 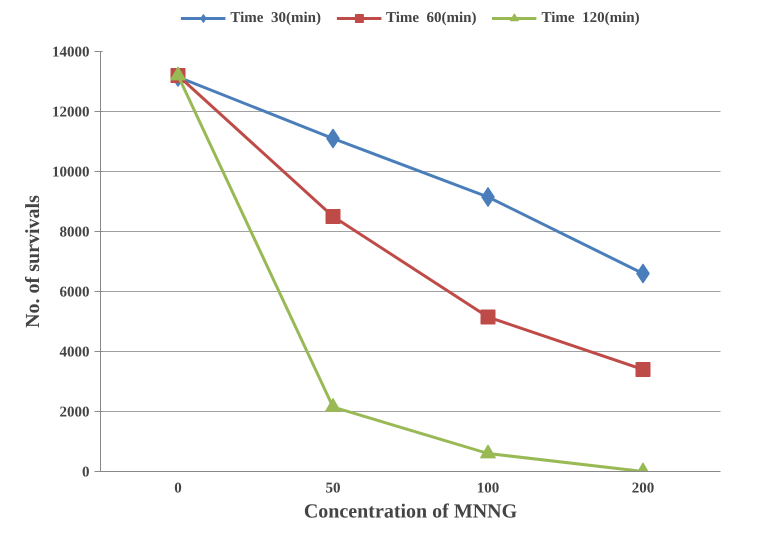 What do you see at coordinates (86, 472) in the screenshot?
I see `y-tick-label: 0` at bounding box center [86, 472].